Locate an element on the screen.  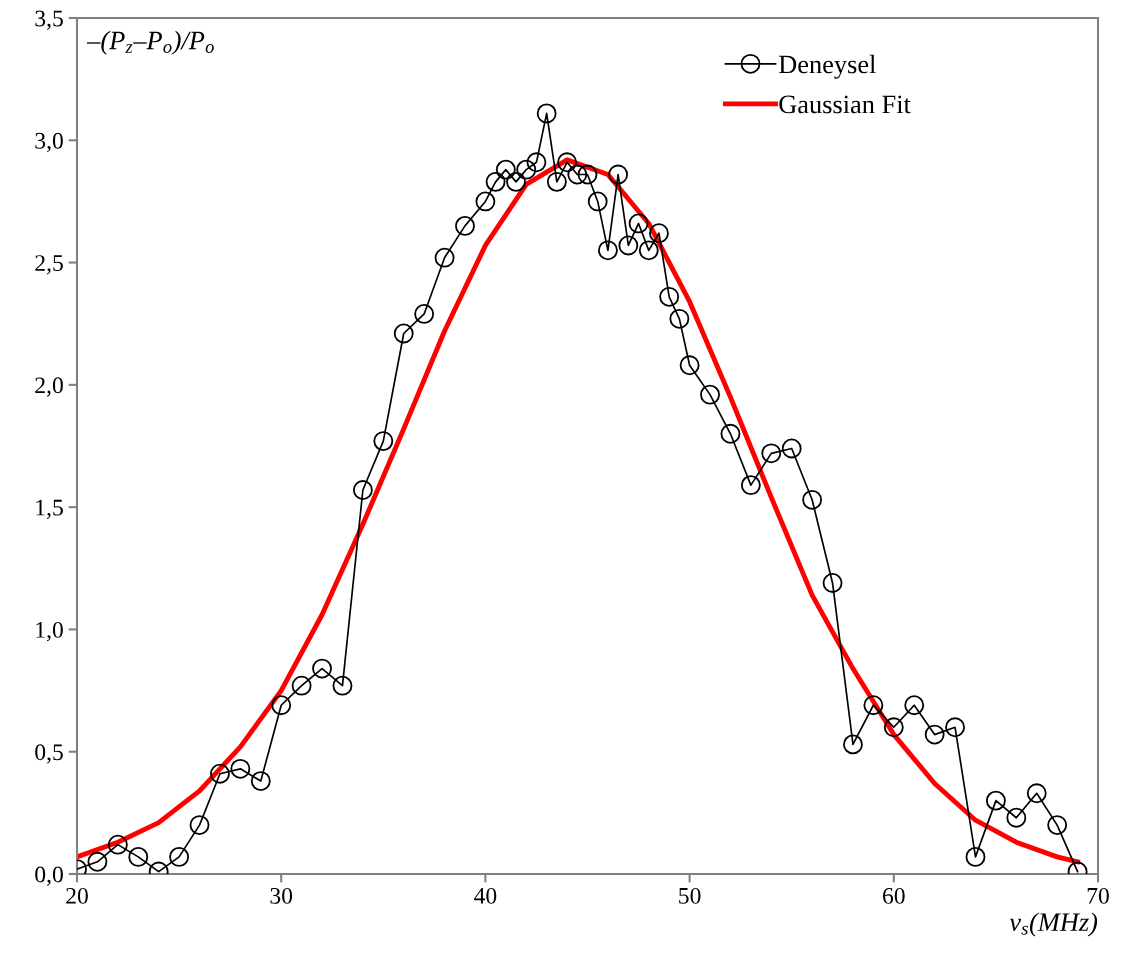
legend-label: Gaussian Fit is located at coordinates (845, 104).